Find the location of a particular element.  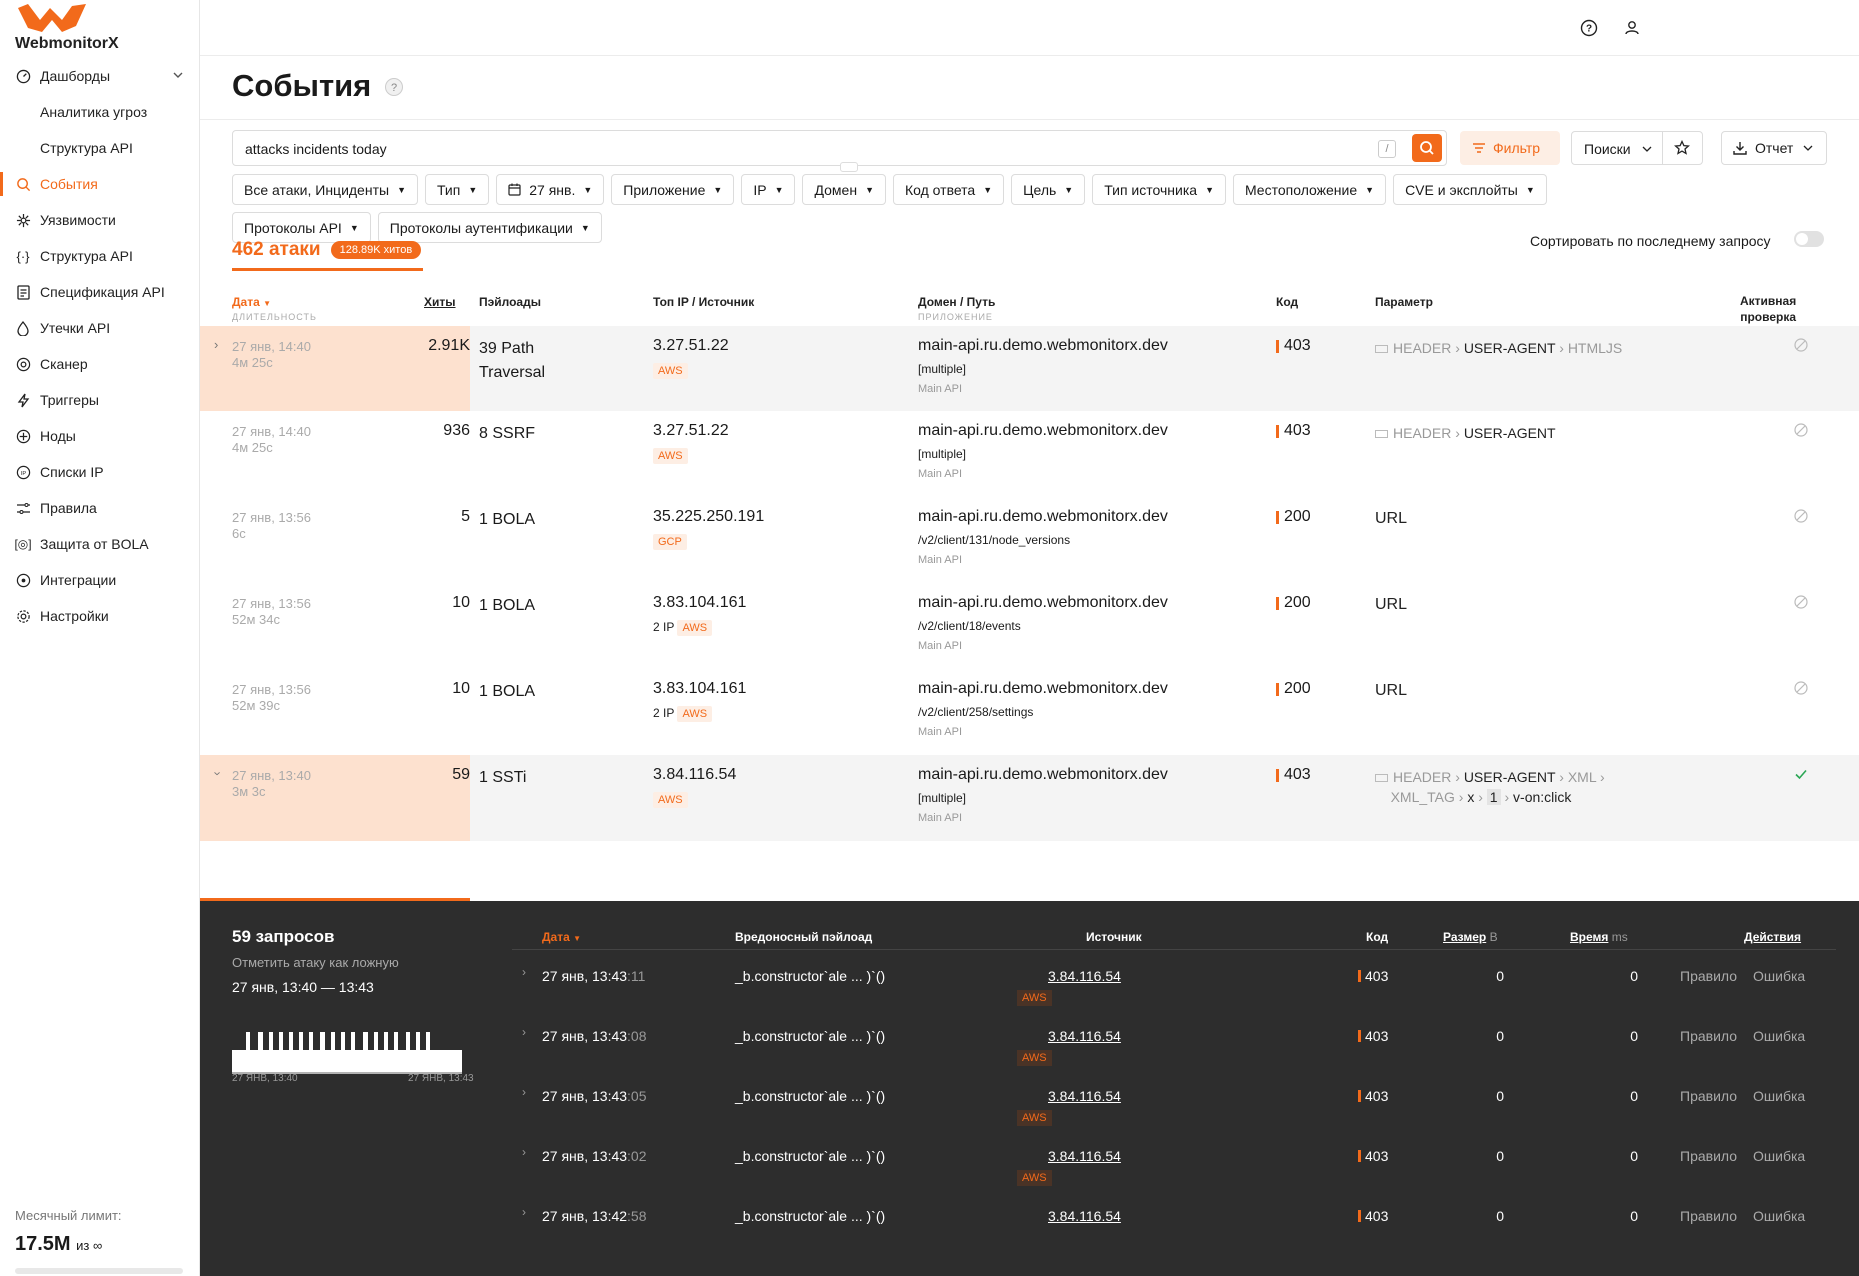

filter-chip-cve: CVE и эксплойты ▼ is located at coordinates (1470, 189).